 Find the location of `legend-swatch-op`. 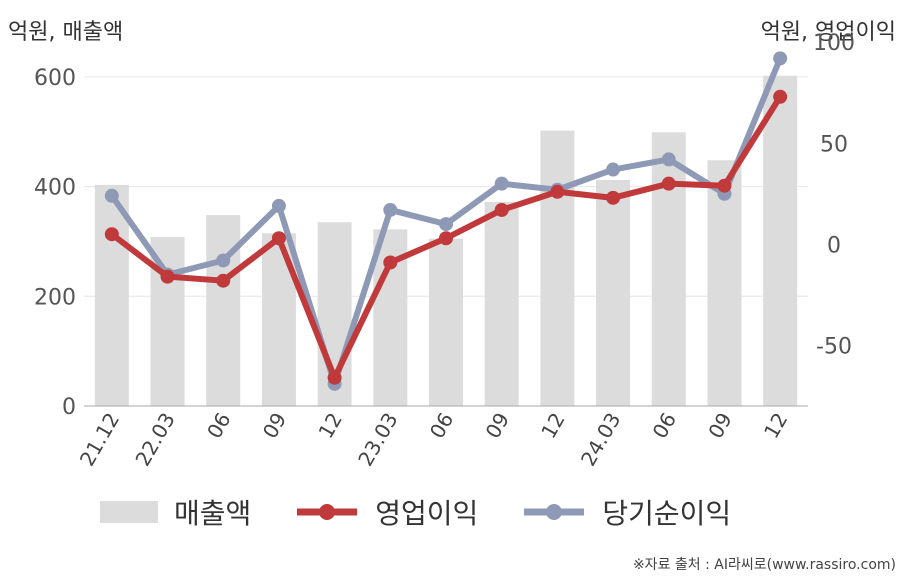

legend-swatch-op is located at coordinates (327, 512).